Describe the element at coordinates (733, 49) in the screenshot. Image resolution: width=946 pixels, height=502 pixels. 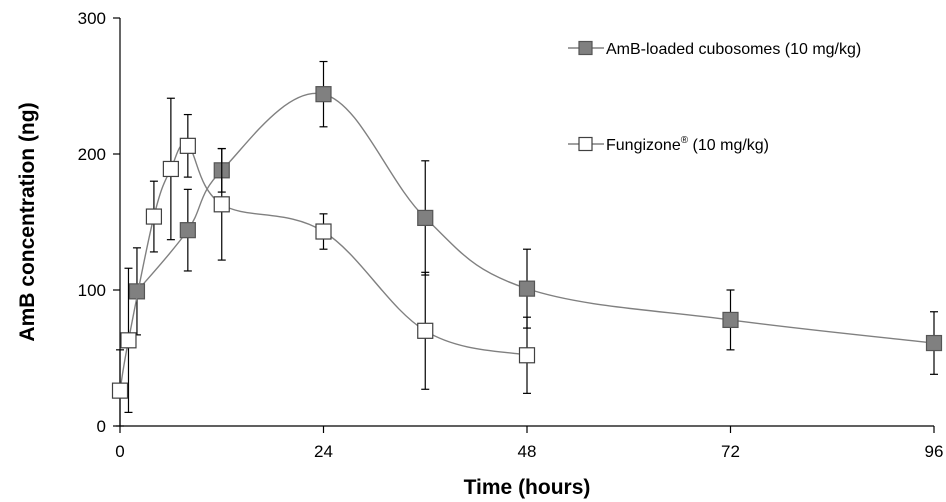
I see `legend-label: AmB-loaded cubosomes (10 mg/kg)` at that location.